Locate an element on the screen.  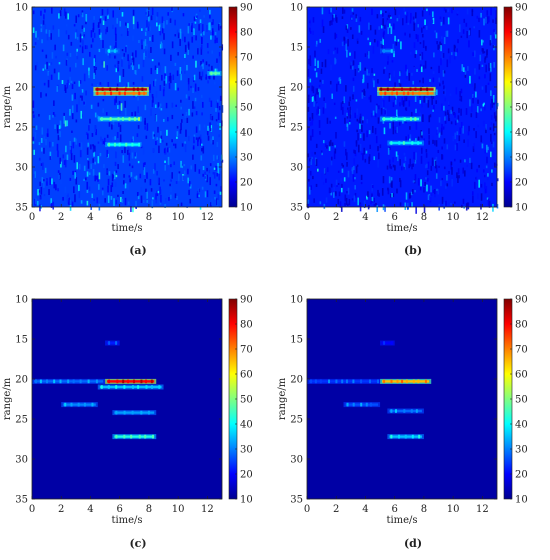
colorbar-tick-label: 60 is located at coordinates (521, 375).